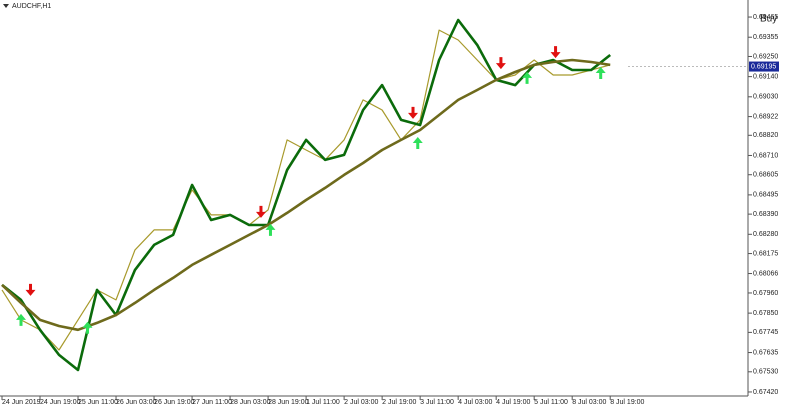  Describe the element at coordinates (212, 402) in the screenshot. I see `x-tick-label: 27 Jun 11:00` at that location.